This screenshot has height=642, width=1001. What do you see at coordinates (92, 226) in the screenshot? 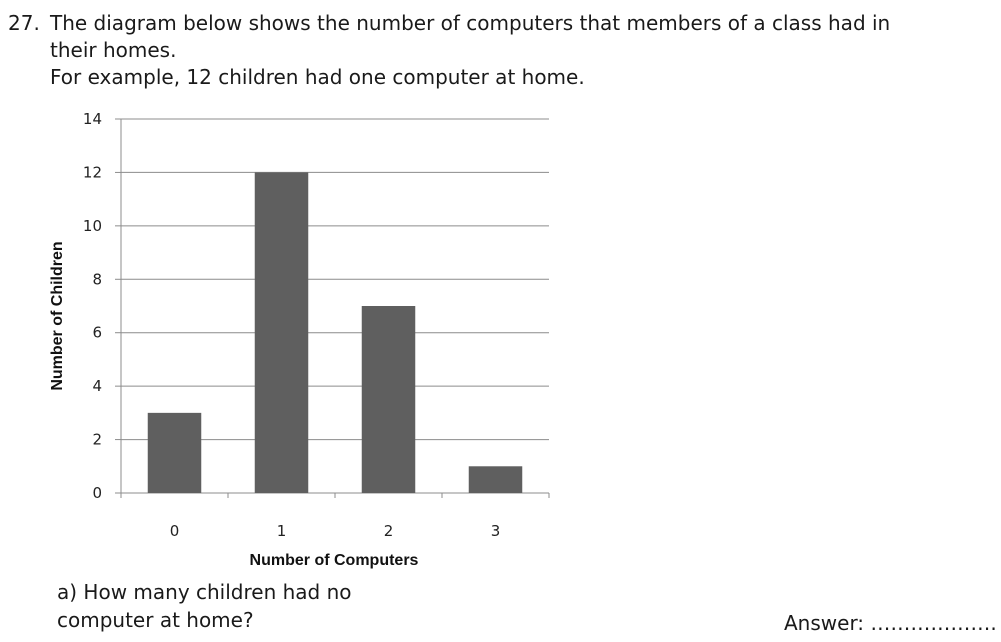
I see `y-tick-label-10: 10` at bounding box center [92, 226].